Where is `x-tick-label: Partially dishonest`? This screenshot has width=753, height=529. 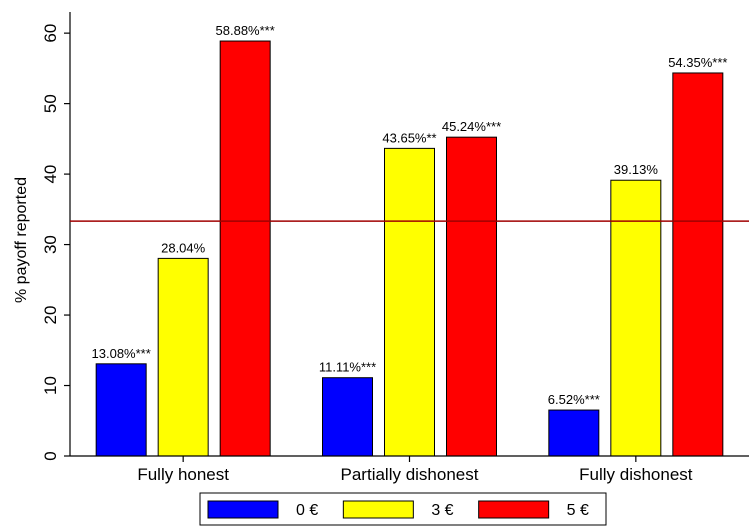
x-tick-label: Partially dishonest is located at coordinates (410, 474).